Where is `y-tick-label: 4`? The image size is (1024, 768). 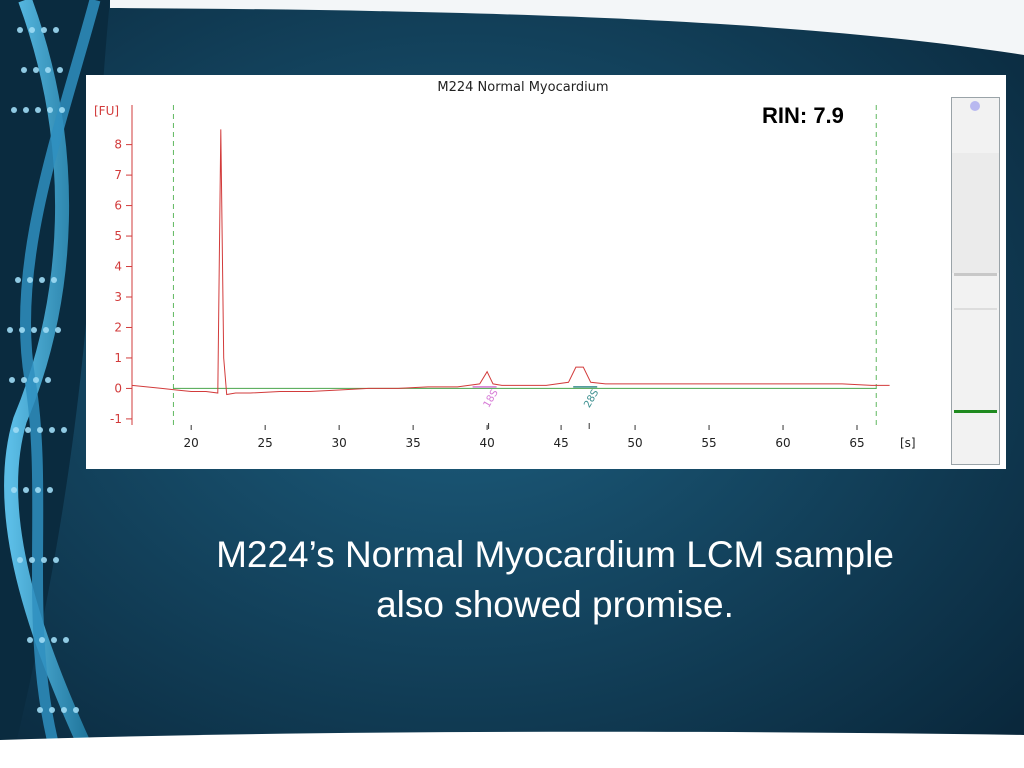 y-tick-label: 4 is located at coordinates (118, 267).